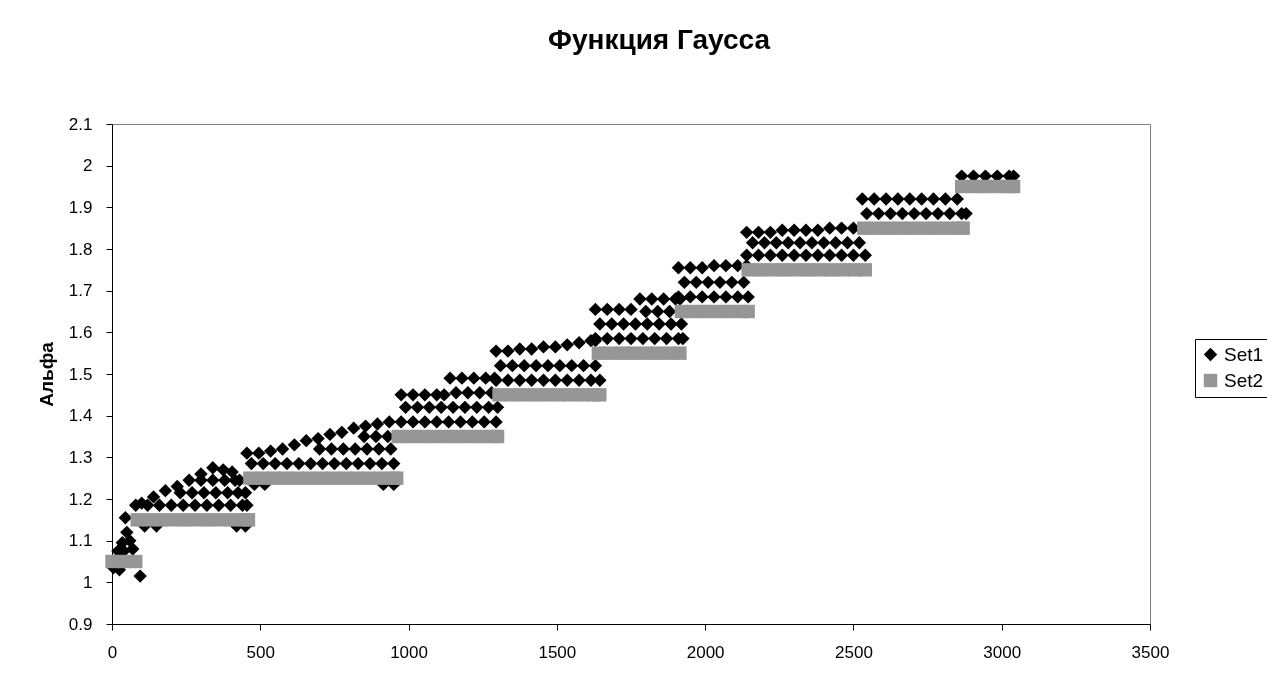  Describe the element at coordinates (1244, 380) in the screenshot. I see `legend-label: Set2` at that location.